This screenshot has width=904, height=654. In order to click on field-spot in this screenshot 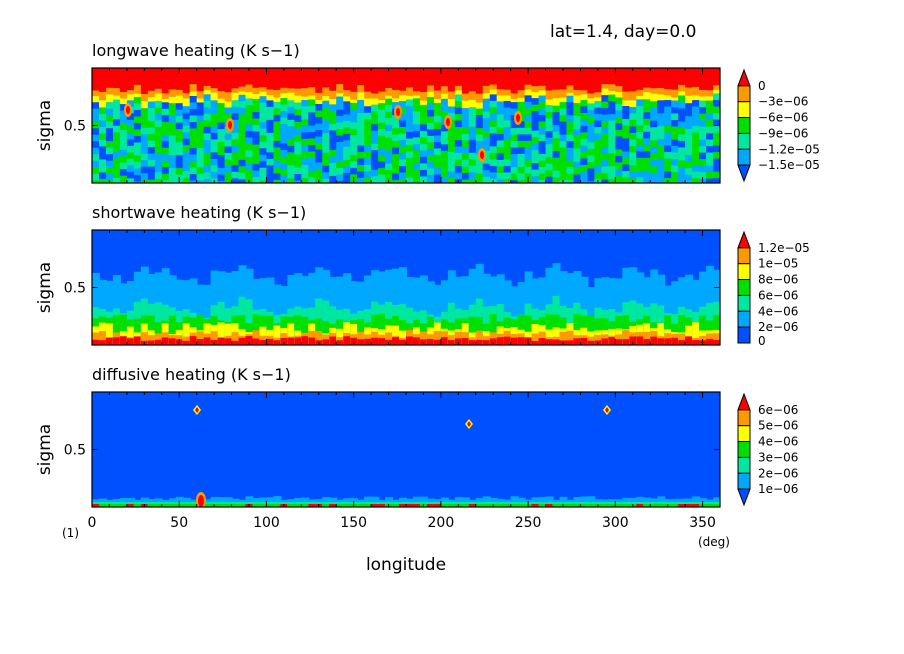, I will do `click(201, 501)`.